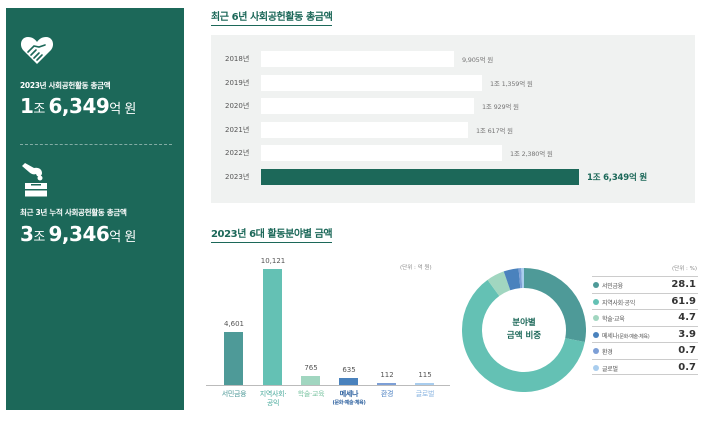 Image resolution: width=710 pixels, height=421 pixels. What do you see at coordinates (645, 366) in the screenshot?
I see `legend-item: 글로벌 0.7` at bounding box center [645, 366].